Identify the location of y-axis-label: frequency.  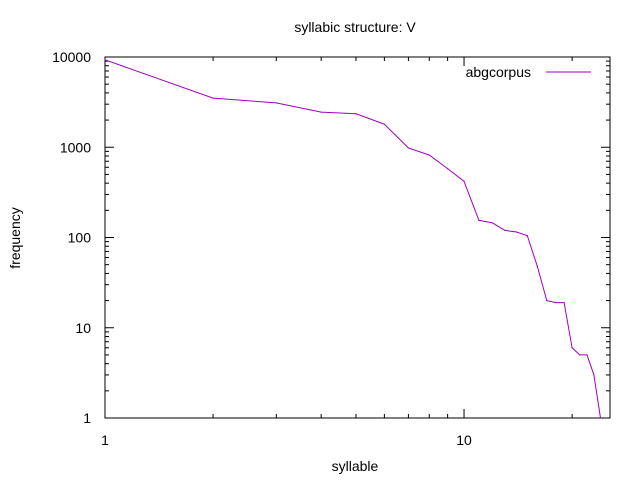
(15, 237).